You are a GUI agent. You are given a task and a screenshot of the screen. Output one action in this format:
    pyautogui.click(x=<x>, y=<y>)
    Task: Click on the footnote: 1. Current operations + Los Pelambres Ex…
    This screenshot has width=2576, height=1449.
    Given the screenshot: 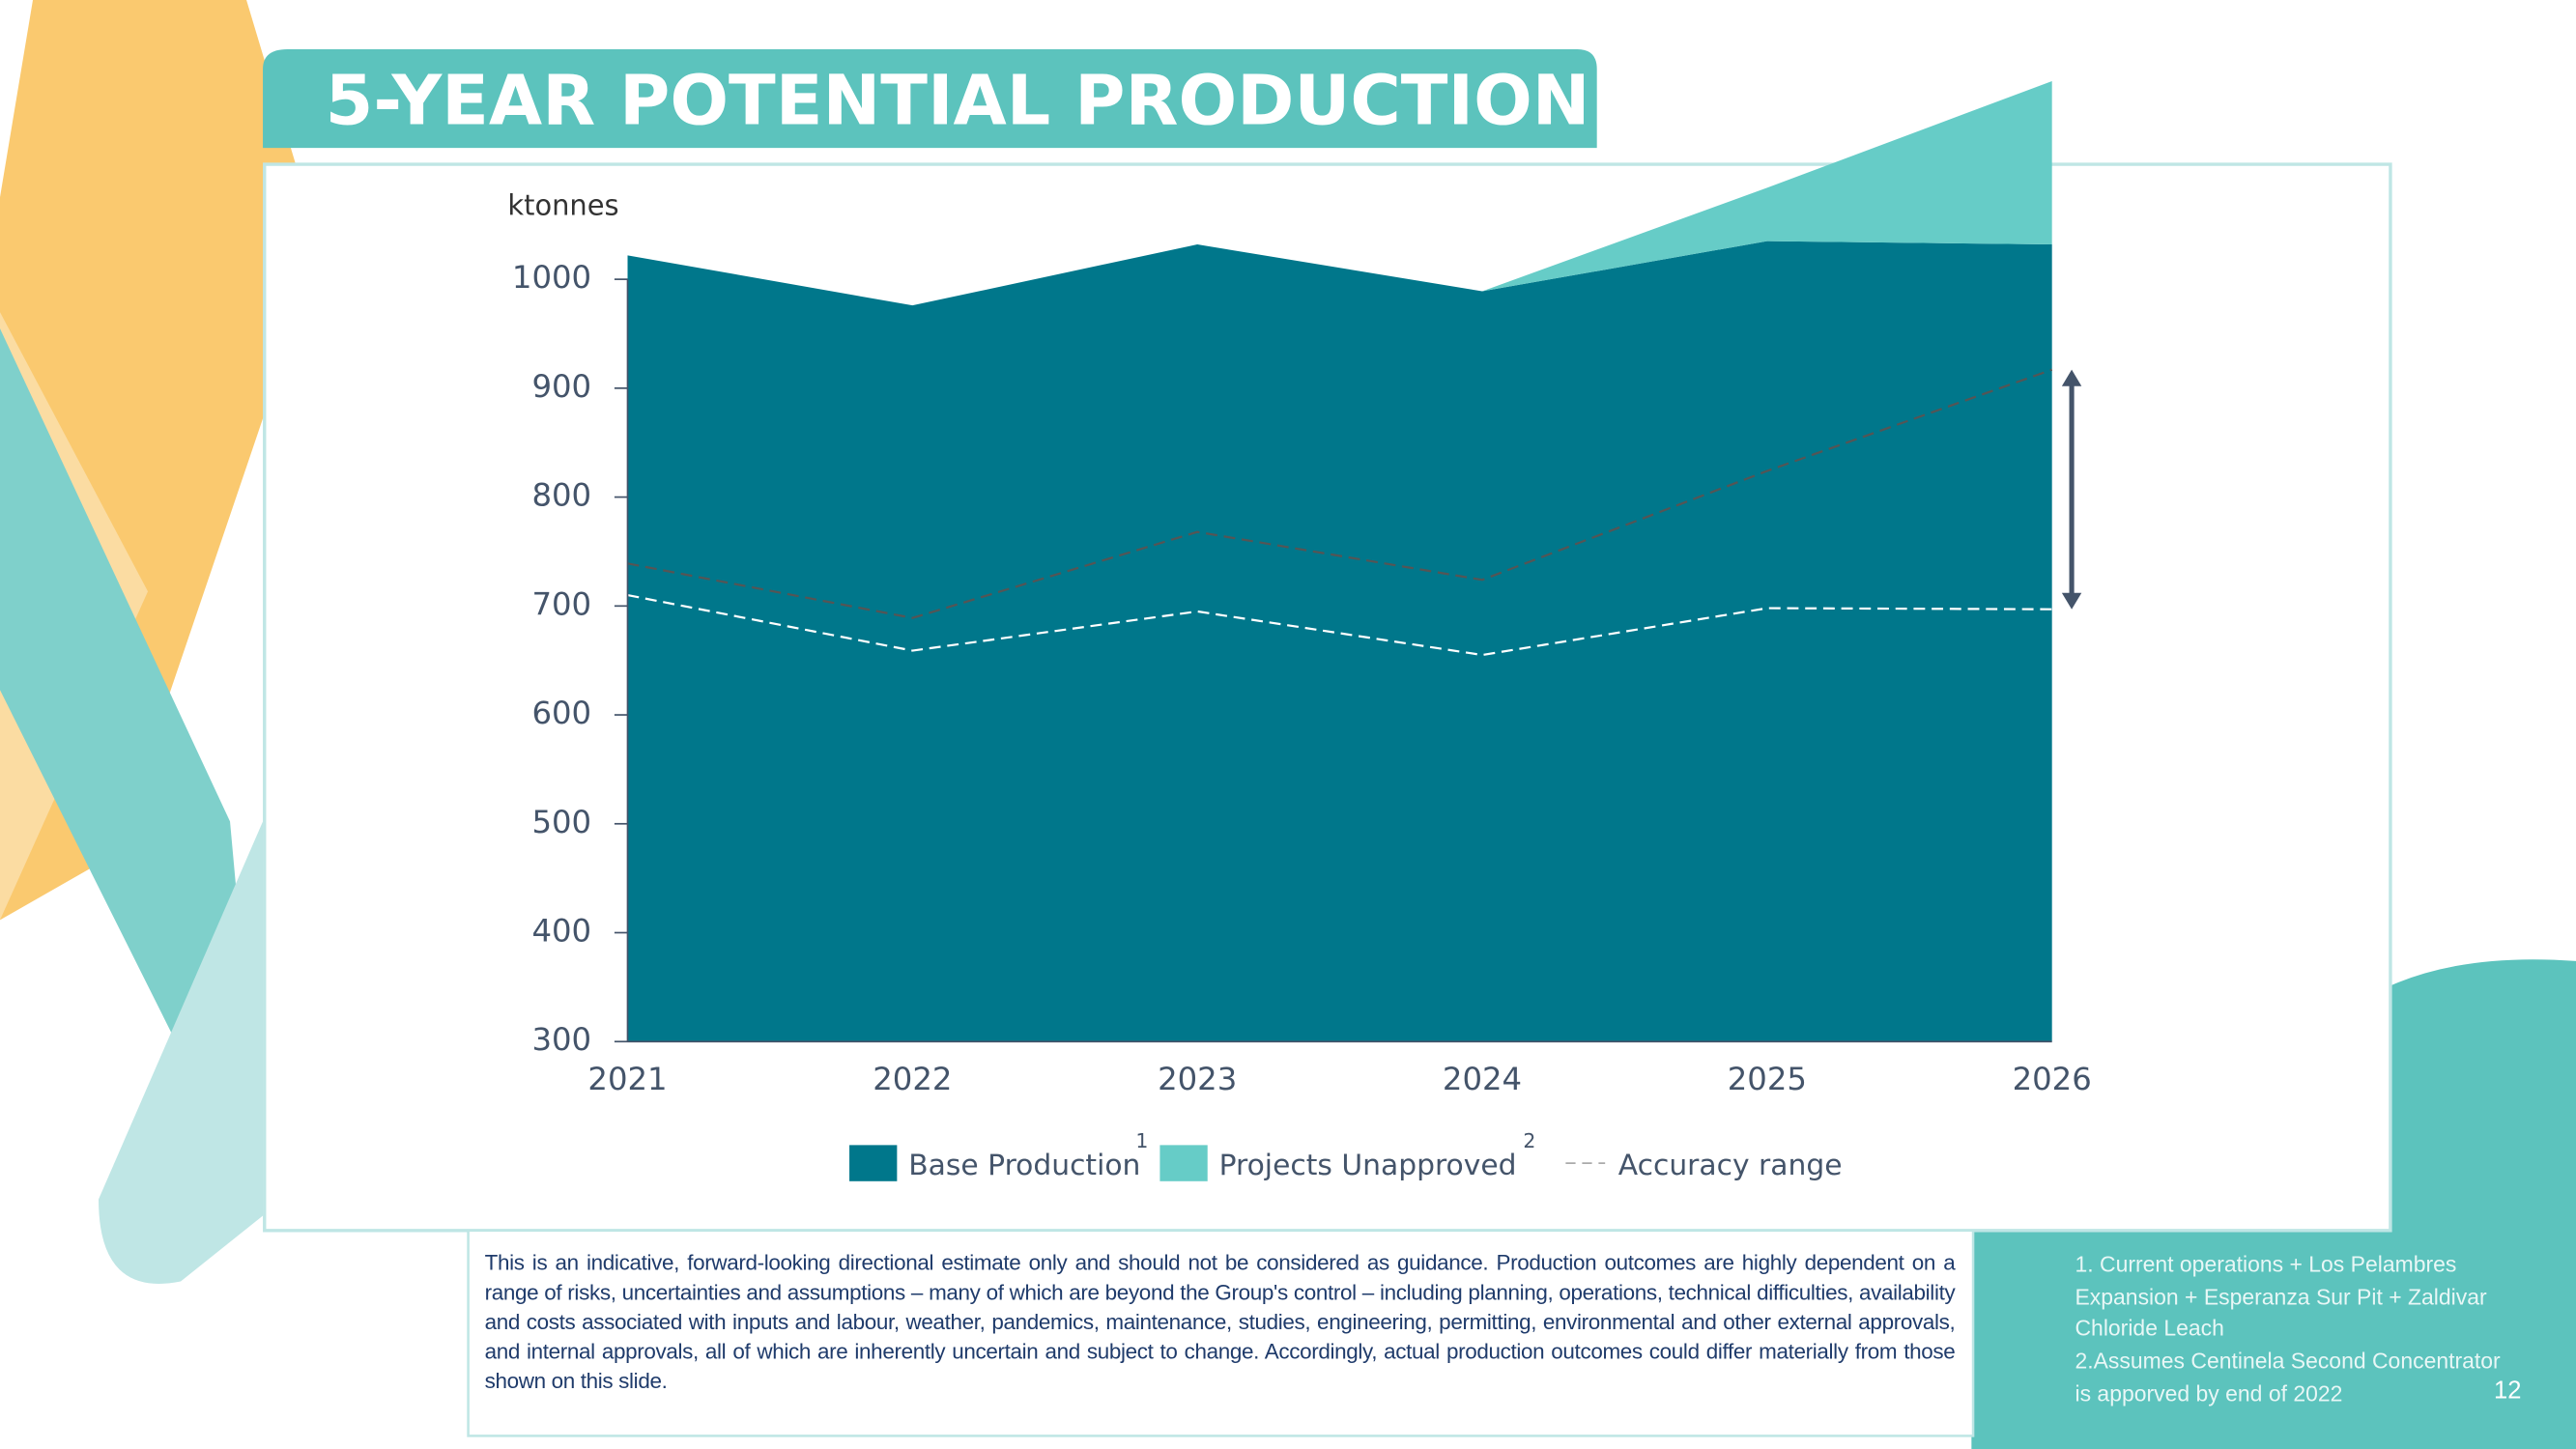 What is the action you would take?
    pyautogui.click(x=2281, y=1296)
    